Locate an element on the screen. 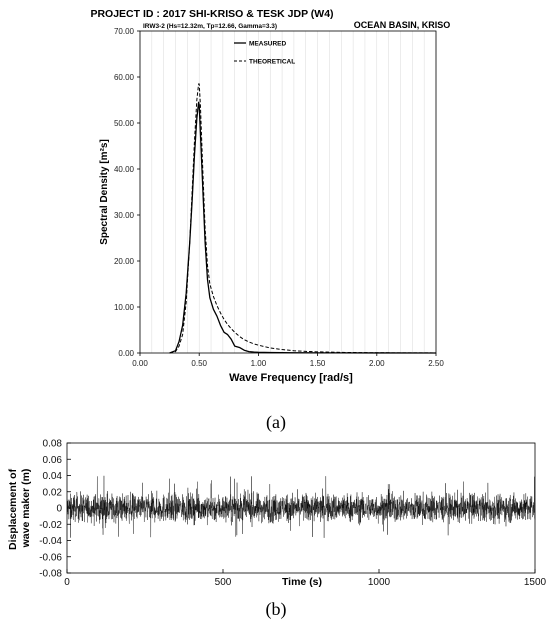 This screenshot has height=629, width=550. x-tick-label: 0.00 is located at coordinates (140, 363).